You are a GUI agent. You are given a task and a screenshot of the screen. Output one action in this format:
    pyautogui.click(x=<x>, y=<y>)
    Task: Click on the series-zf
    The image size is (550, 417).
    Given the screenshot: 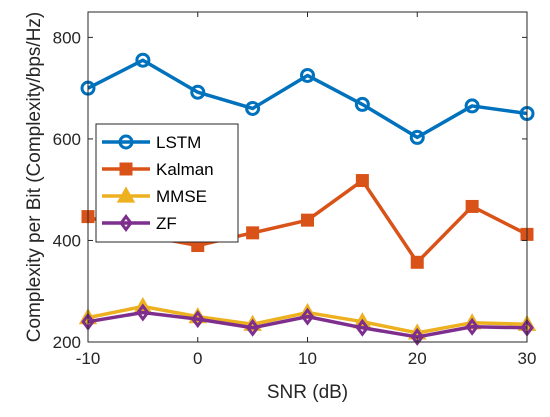 What is the action you would take?
    pyautogui.click(x=307, y=324)
    